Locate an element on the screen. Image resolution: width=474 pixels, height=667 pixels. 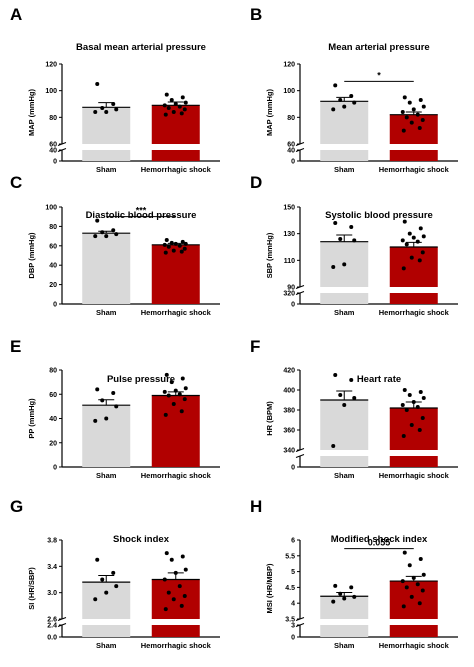
panel-letter: E is located at coordinates (15, 346).